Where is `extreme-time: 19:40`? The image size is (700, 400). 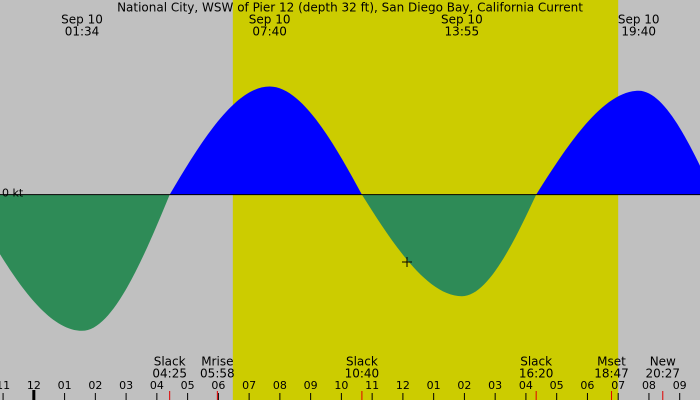
extreme-time: 19:40 is located at coordinates (638, 32).